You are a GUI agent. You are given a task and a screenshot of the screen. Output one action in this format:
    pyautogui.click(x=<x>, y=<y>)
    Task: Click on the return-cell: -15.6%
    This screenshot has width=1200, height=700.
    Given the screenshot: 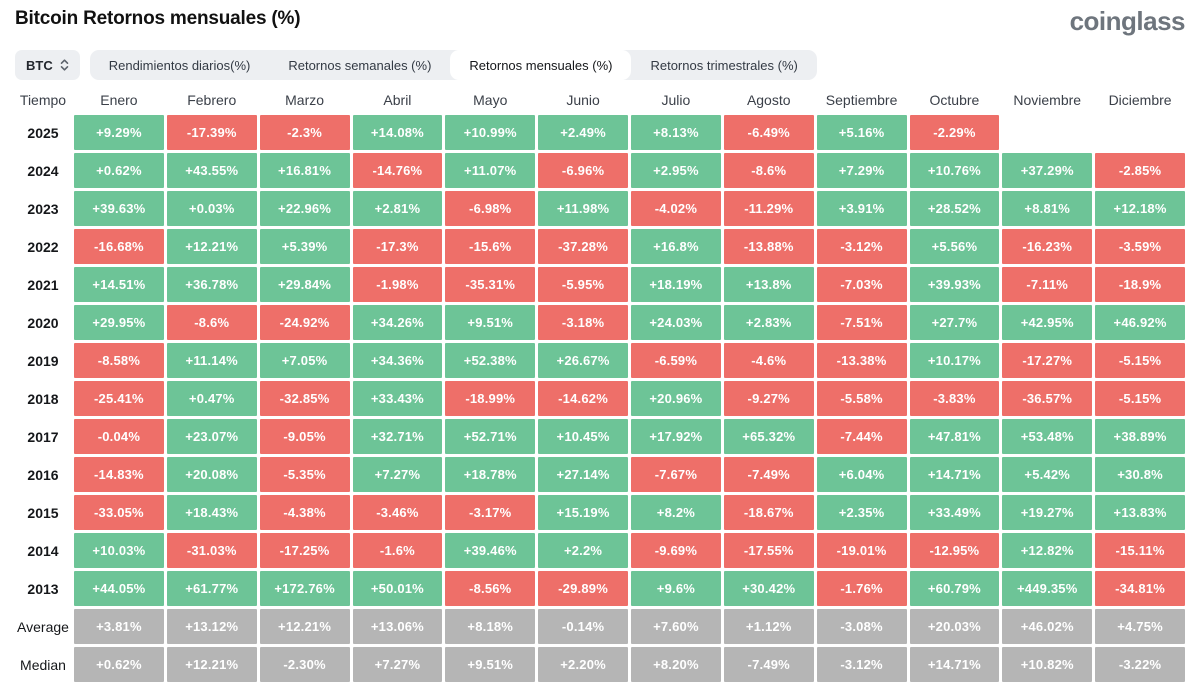 What is the action you would take?
    pyautogui.click(x=490, y=246)
    